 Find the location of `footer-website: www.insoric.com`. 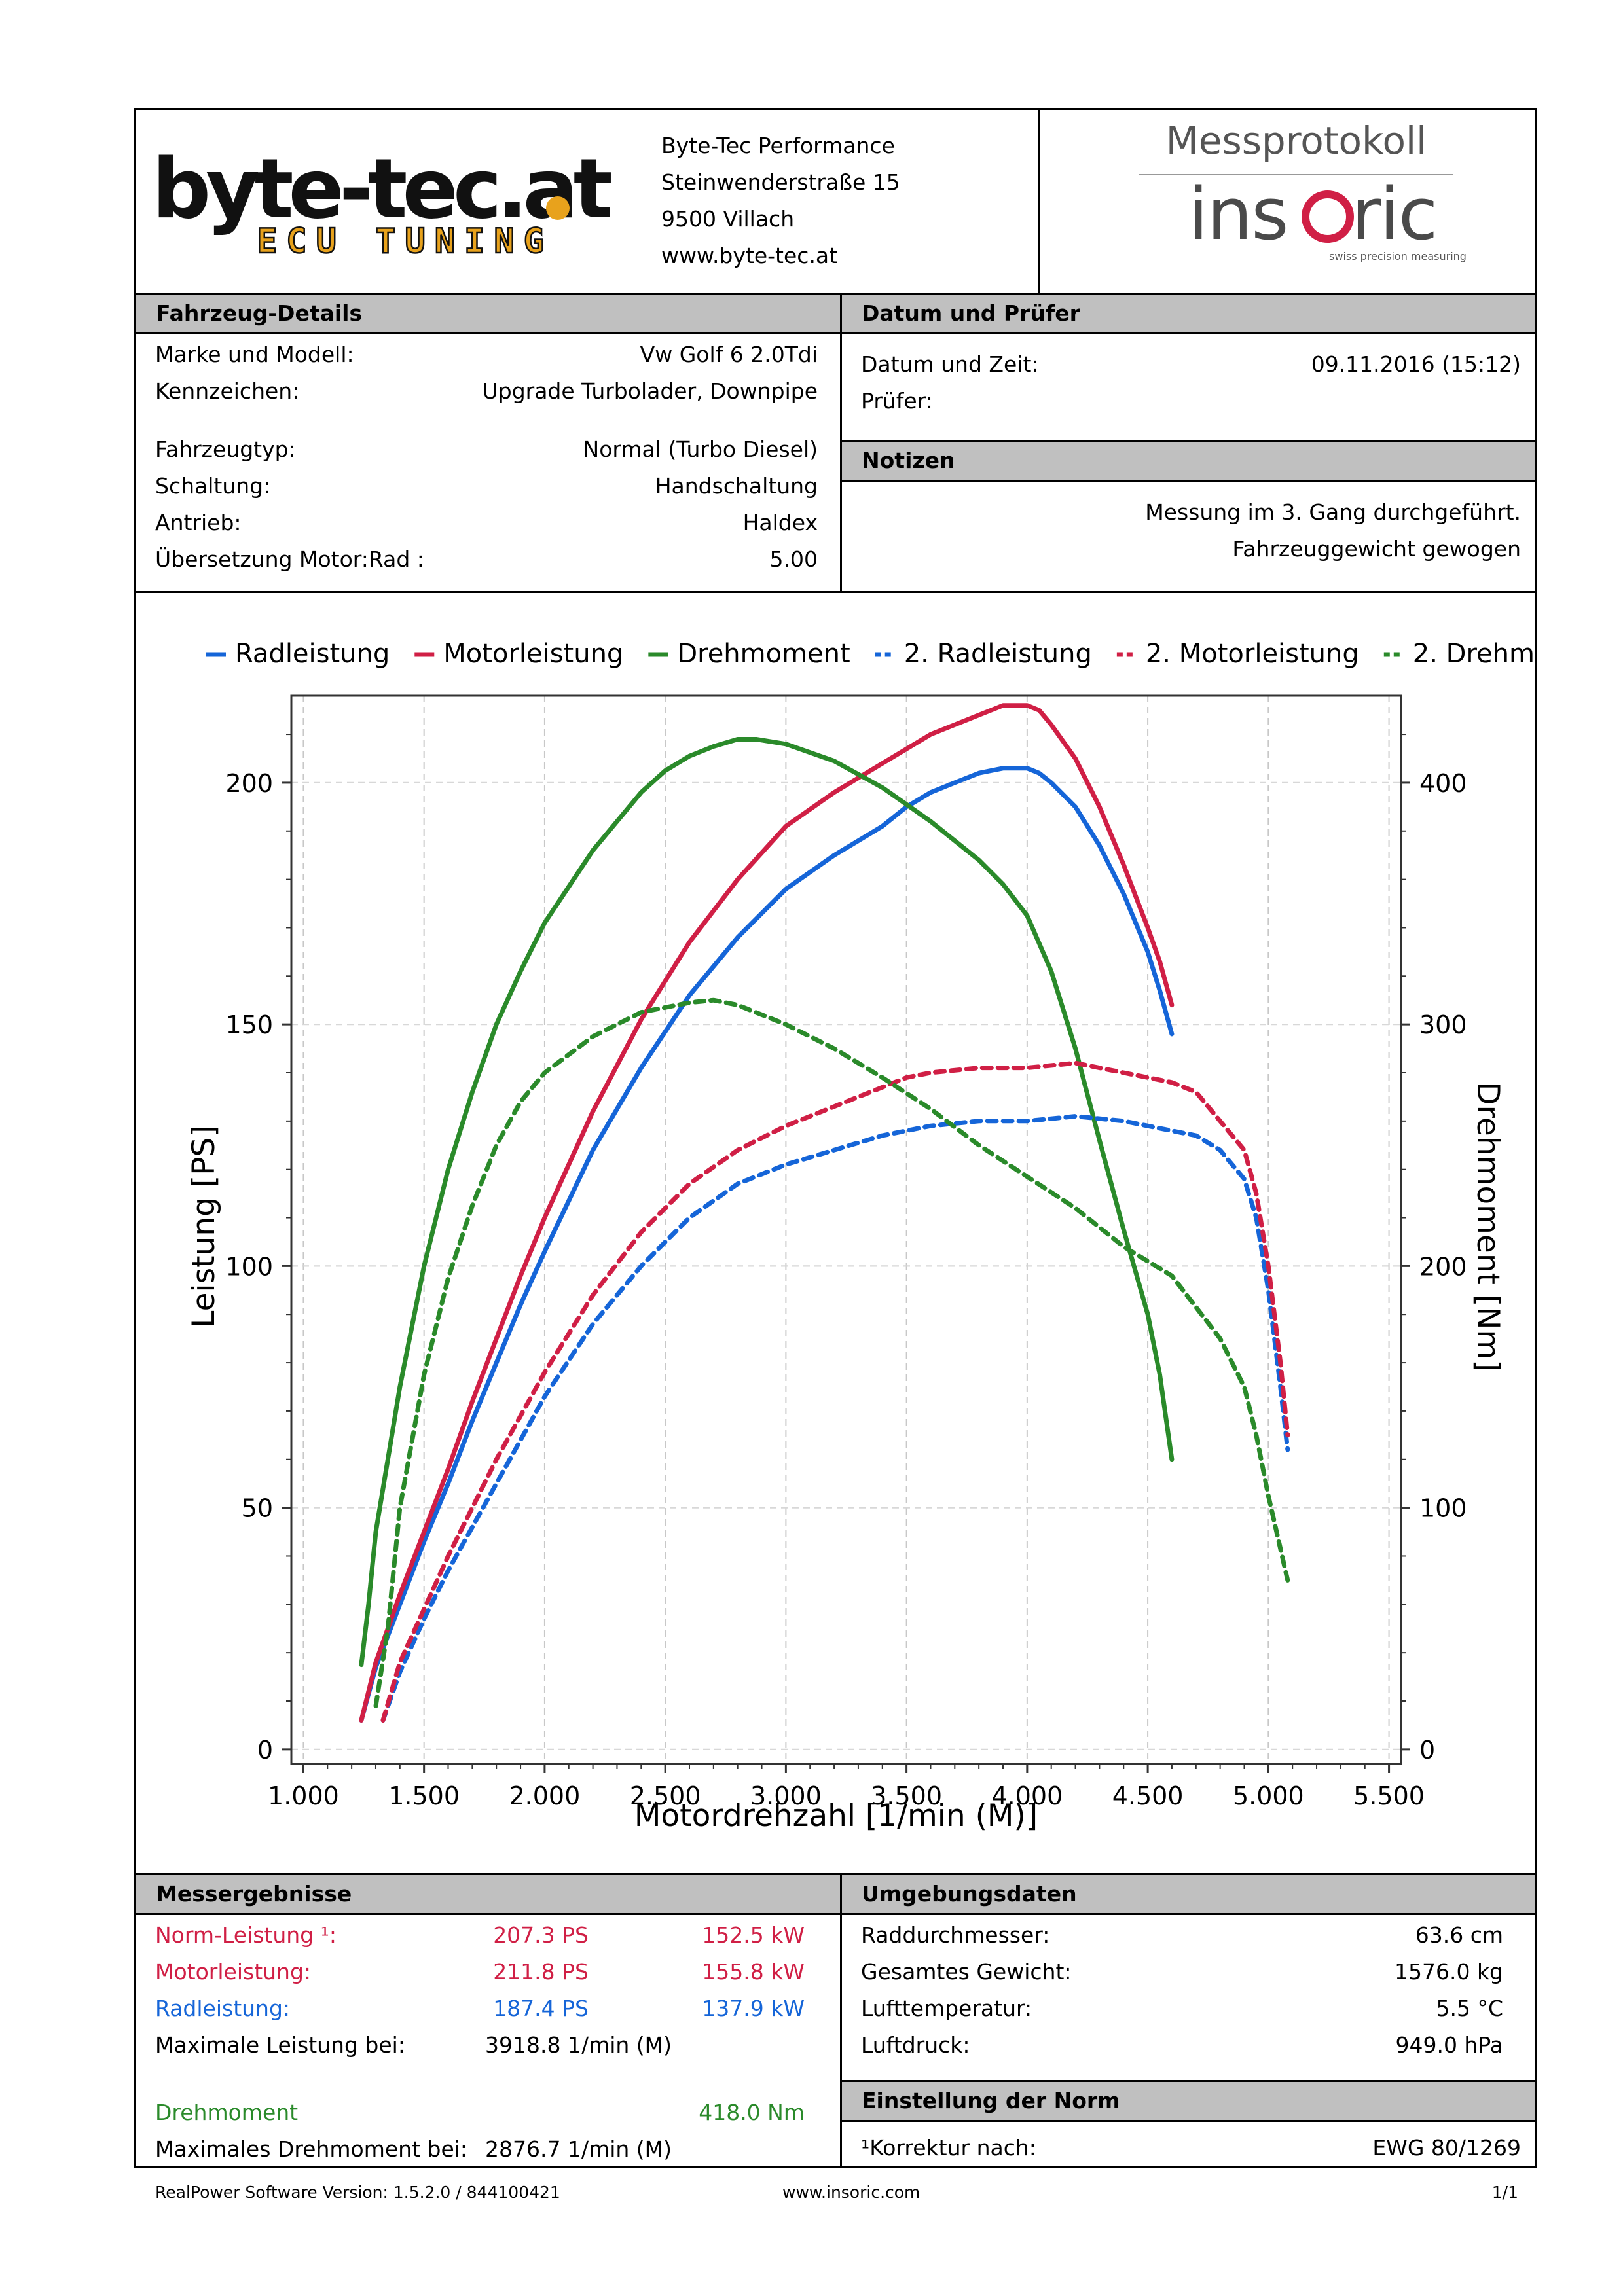

footer-website: www.insoric.com is located at coordinates (851, 2192).